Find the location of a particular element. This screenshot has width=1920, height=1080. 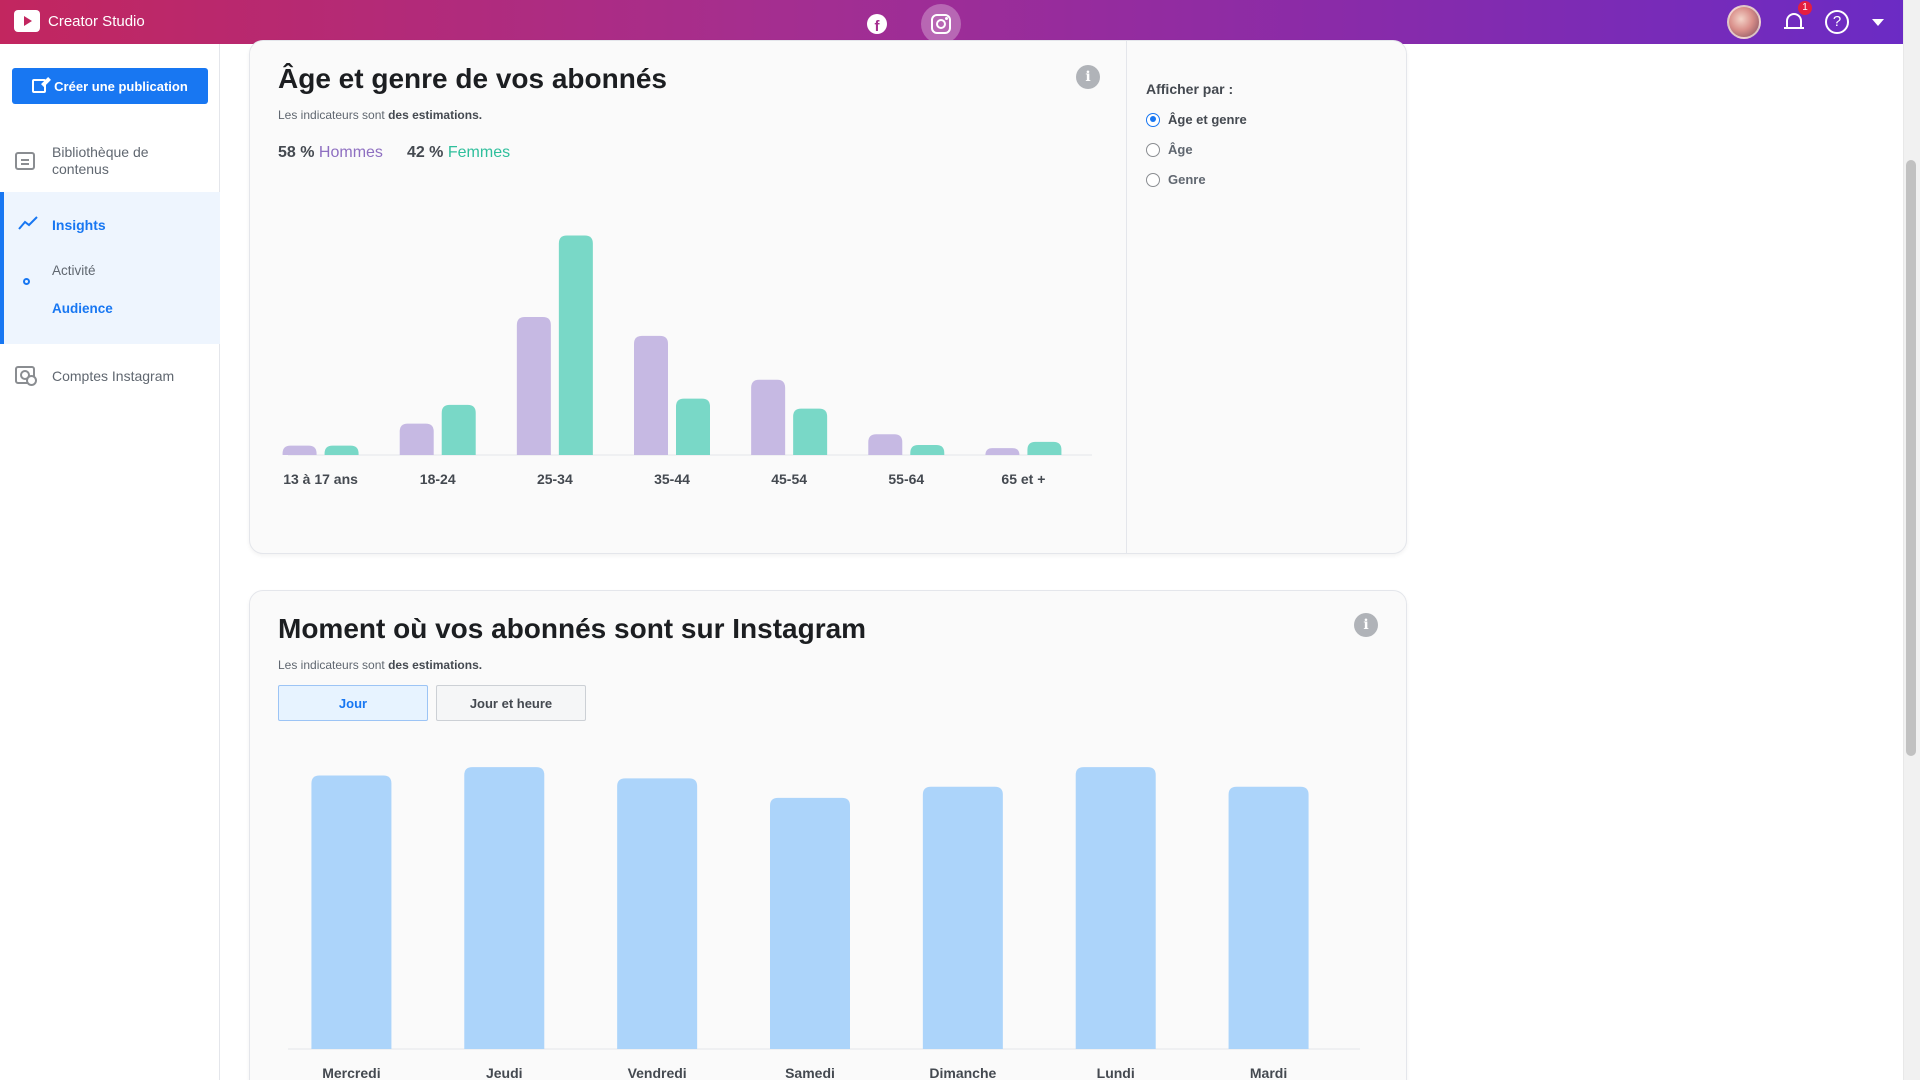

app-title: Creator Studio is located at coordinates (96, 21).